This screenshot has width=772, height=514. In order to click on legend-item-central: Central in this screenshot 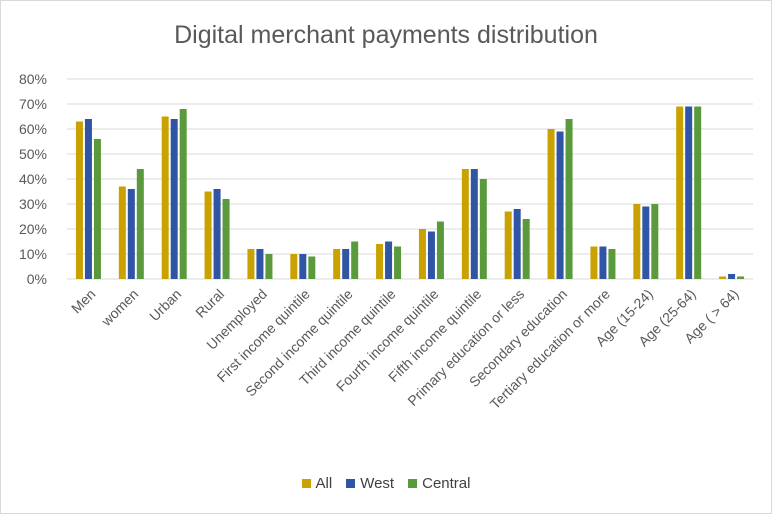, I will do `click(439, 483)`.